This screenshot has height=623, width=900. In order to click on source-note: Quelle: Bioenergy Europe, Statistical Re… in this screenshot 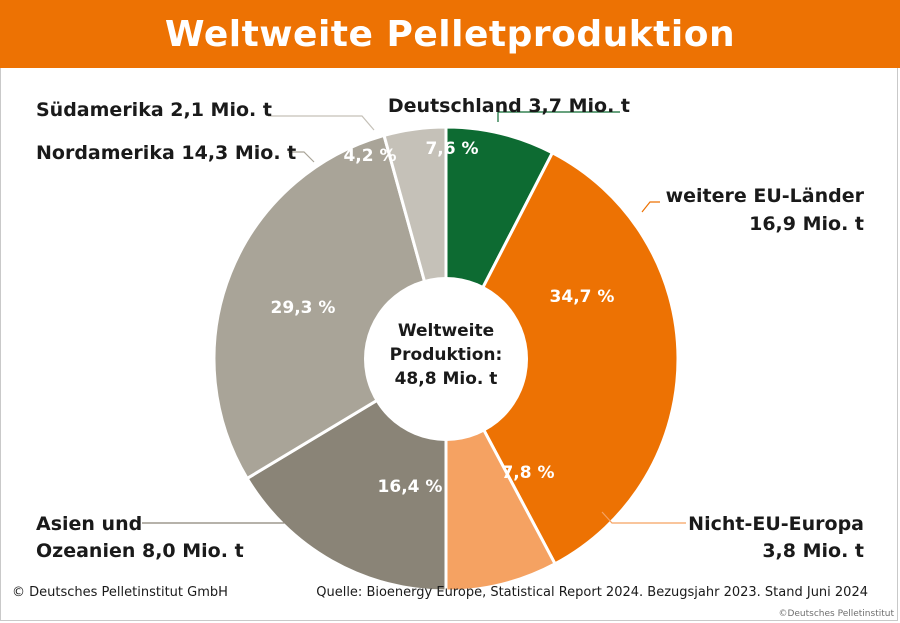, I will do `click(592, 592)`.